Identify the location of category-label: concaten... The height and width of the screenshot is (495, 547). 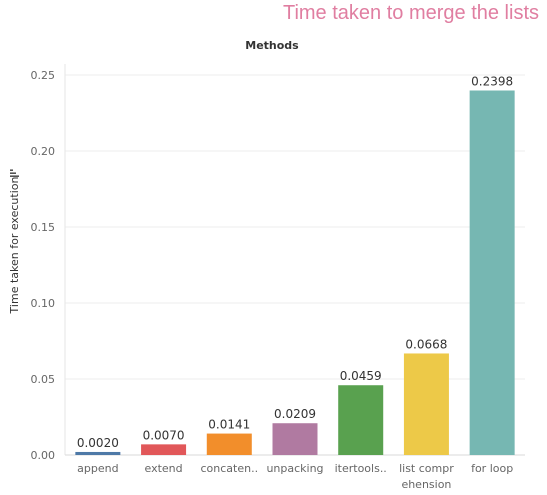
(229, 468).